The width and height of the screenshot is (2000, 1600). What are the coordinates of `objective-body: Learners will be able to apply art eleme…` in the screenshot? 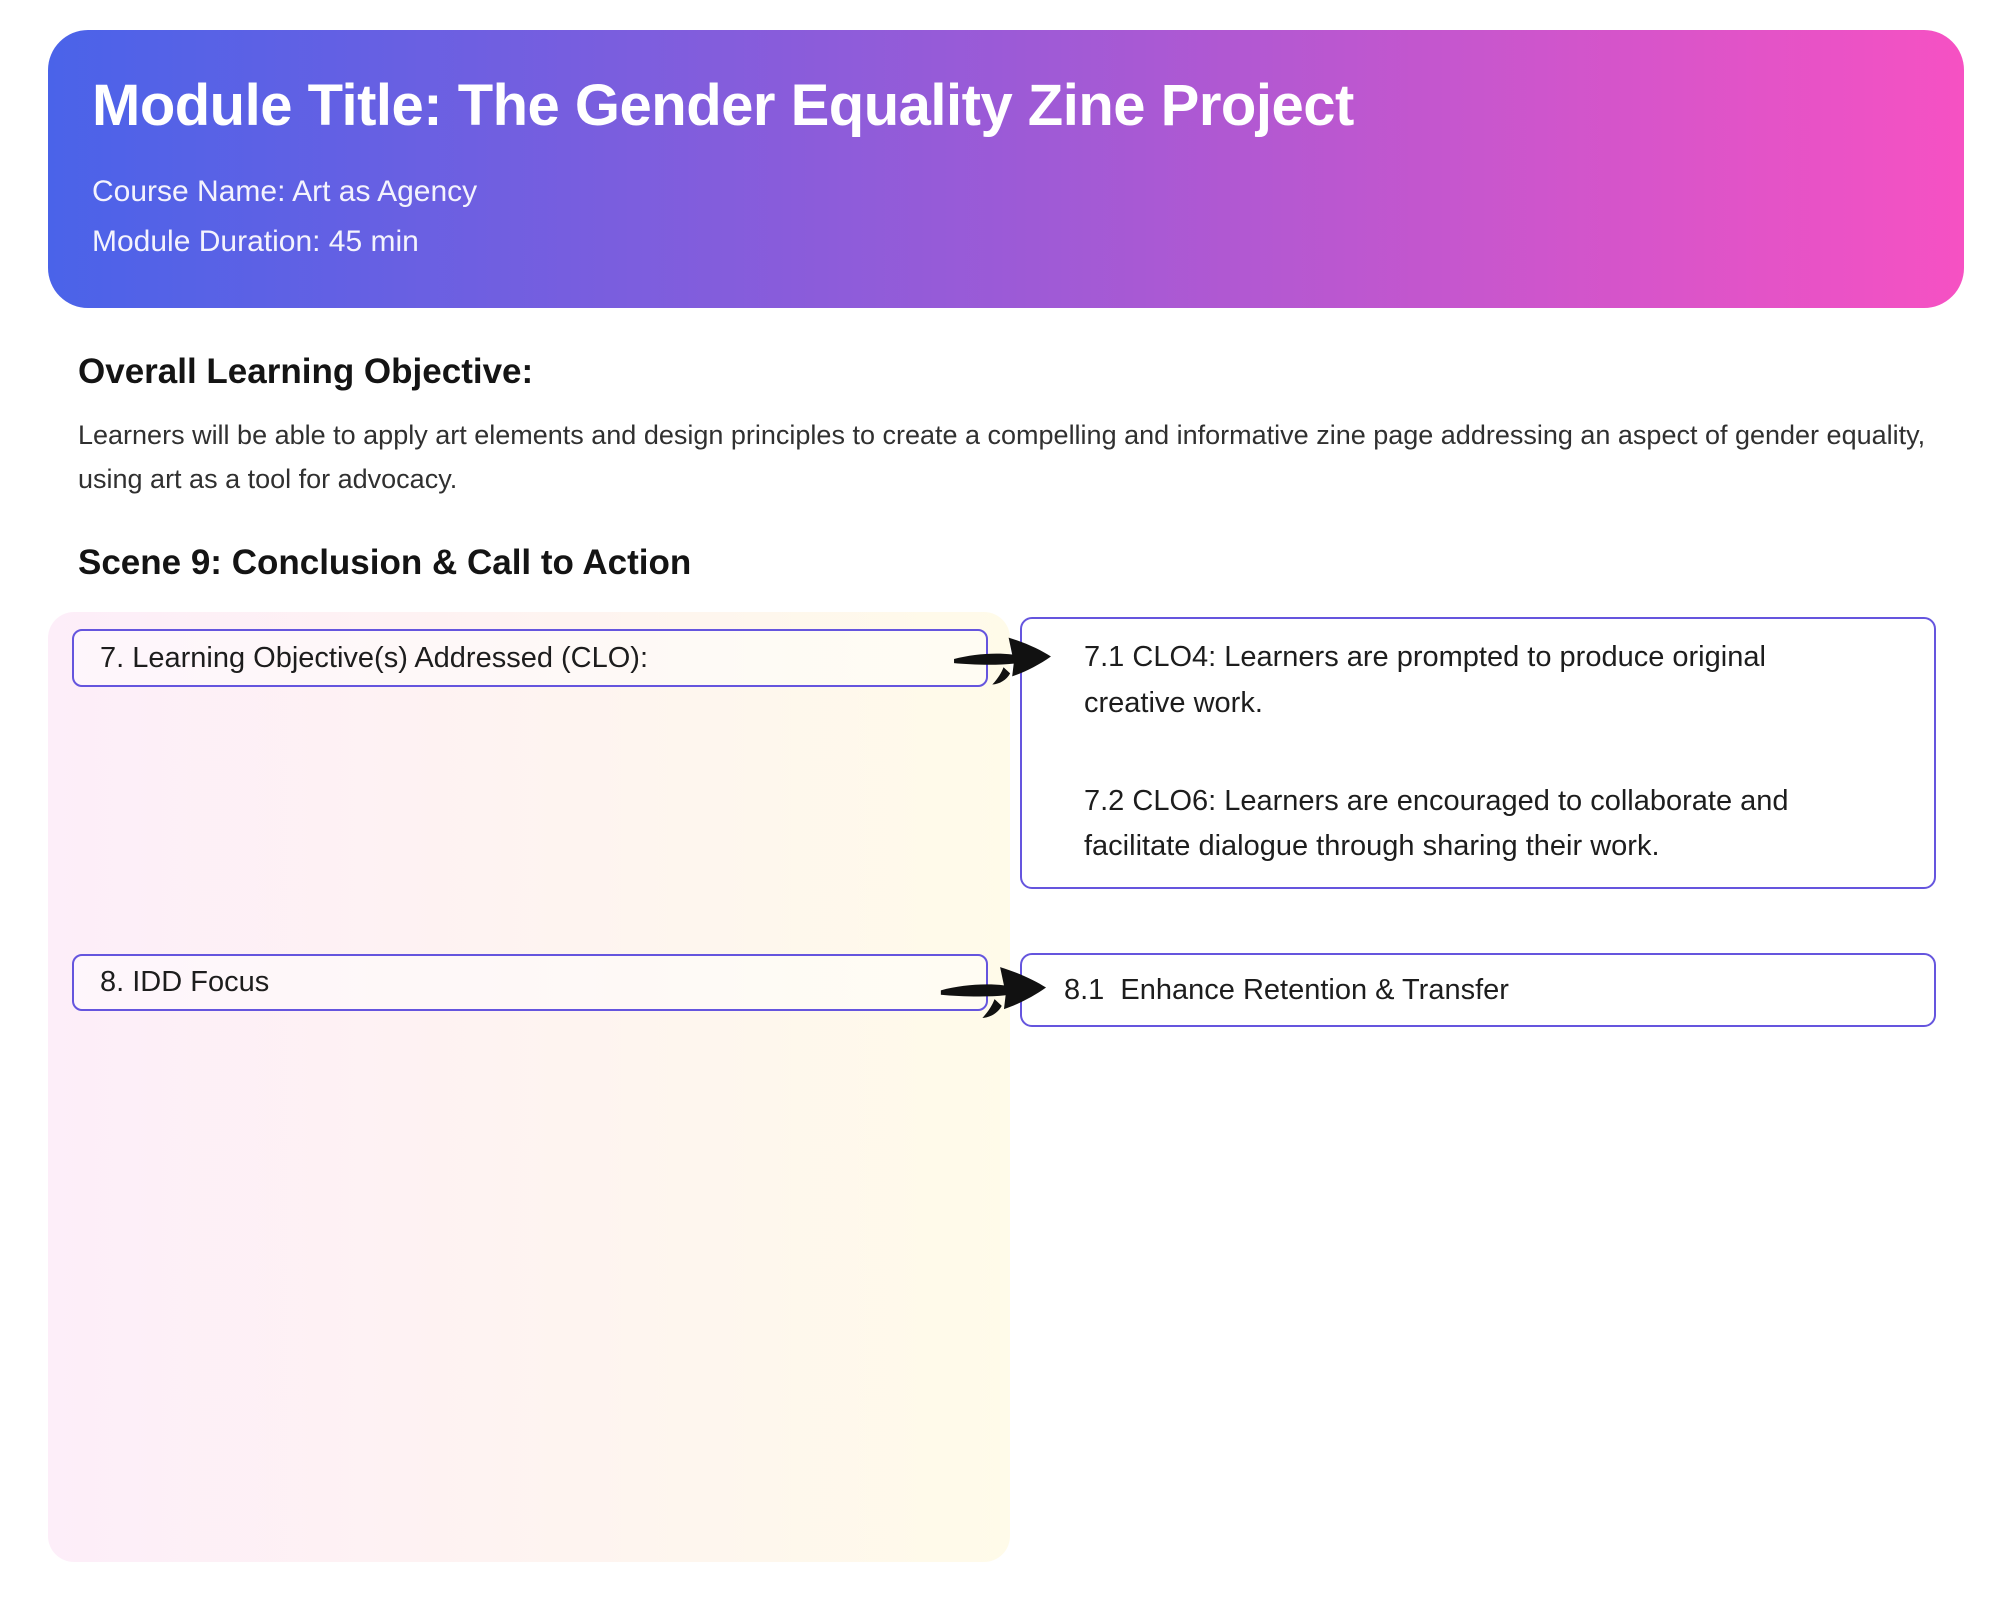 It's located at (1002, 457).